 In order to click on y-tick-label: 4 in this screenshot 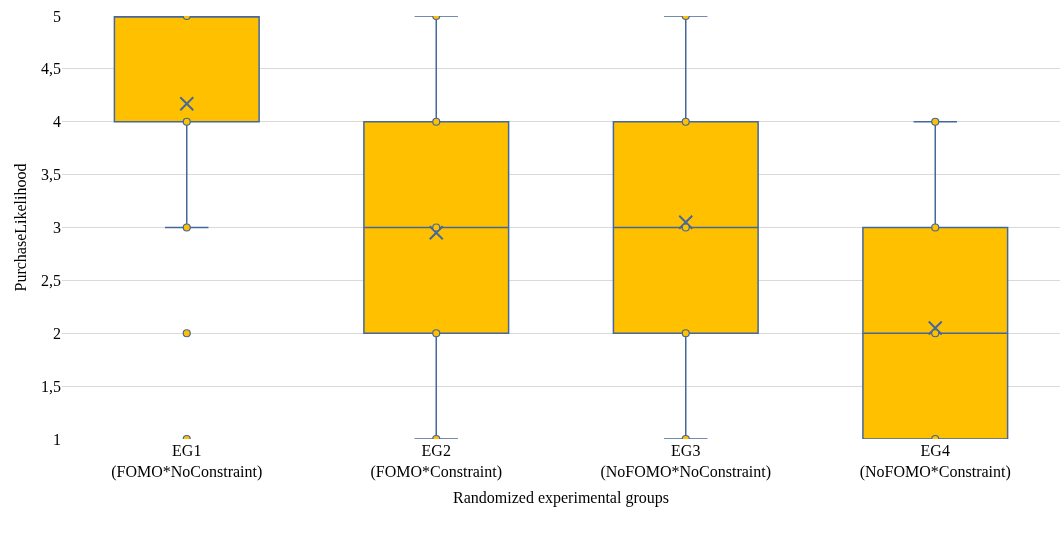, I will do `click(57, 122)`.